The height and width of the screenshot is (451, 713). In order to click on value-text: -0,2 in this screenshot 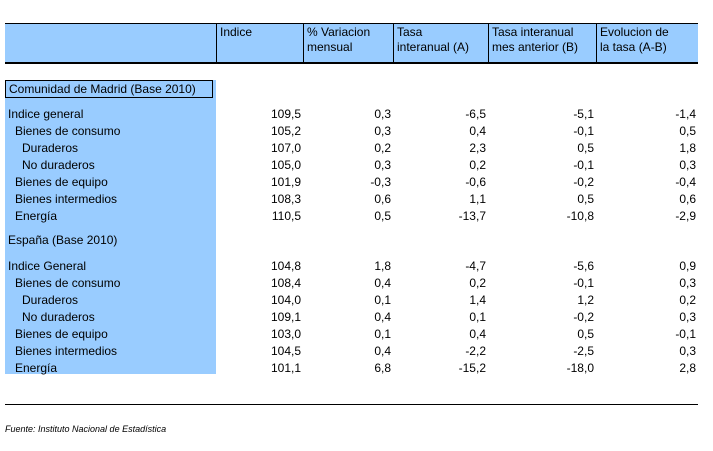, I will do `click(583, 317)`.